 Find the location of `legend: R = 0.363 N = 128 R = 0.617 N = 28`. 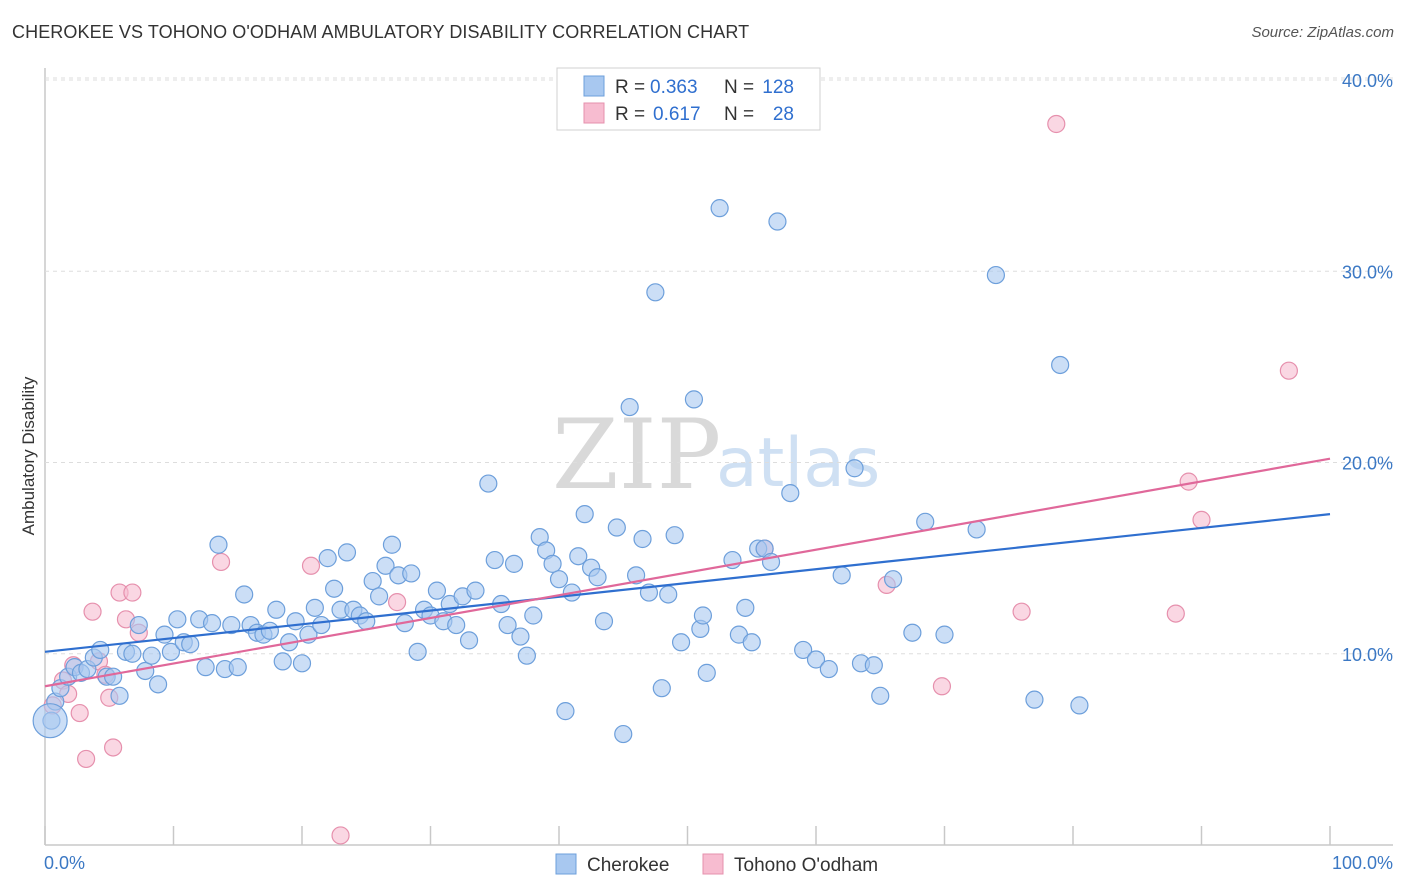

legend: R = 0.363 N = 128 R = 0.617 N = 28 is located at coordinates (688, 99).